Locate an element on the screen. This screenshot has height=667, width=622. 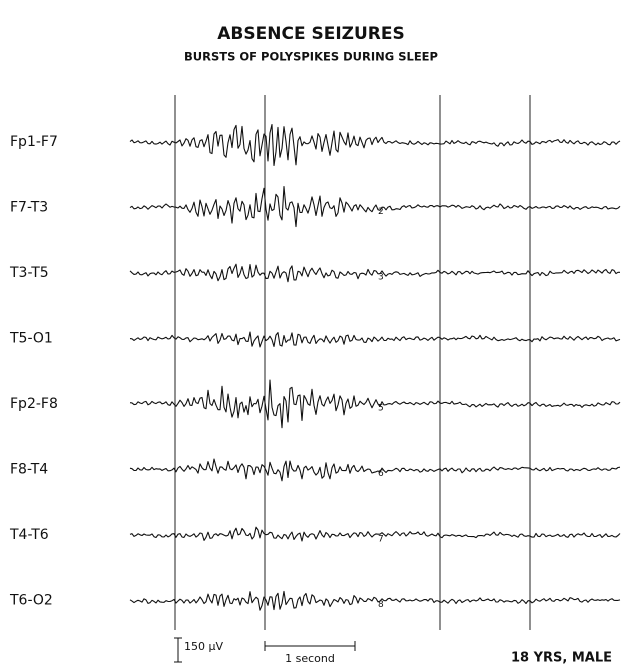
title: ABSENCE SEIZURES is located at coordinates (310, 34).